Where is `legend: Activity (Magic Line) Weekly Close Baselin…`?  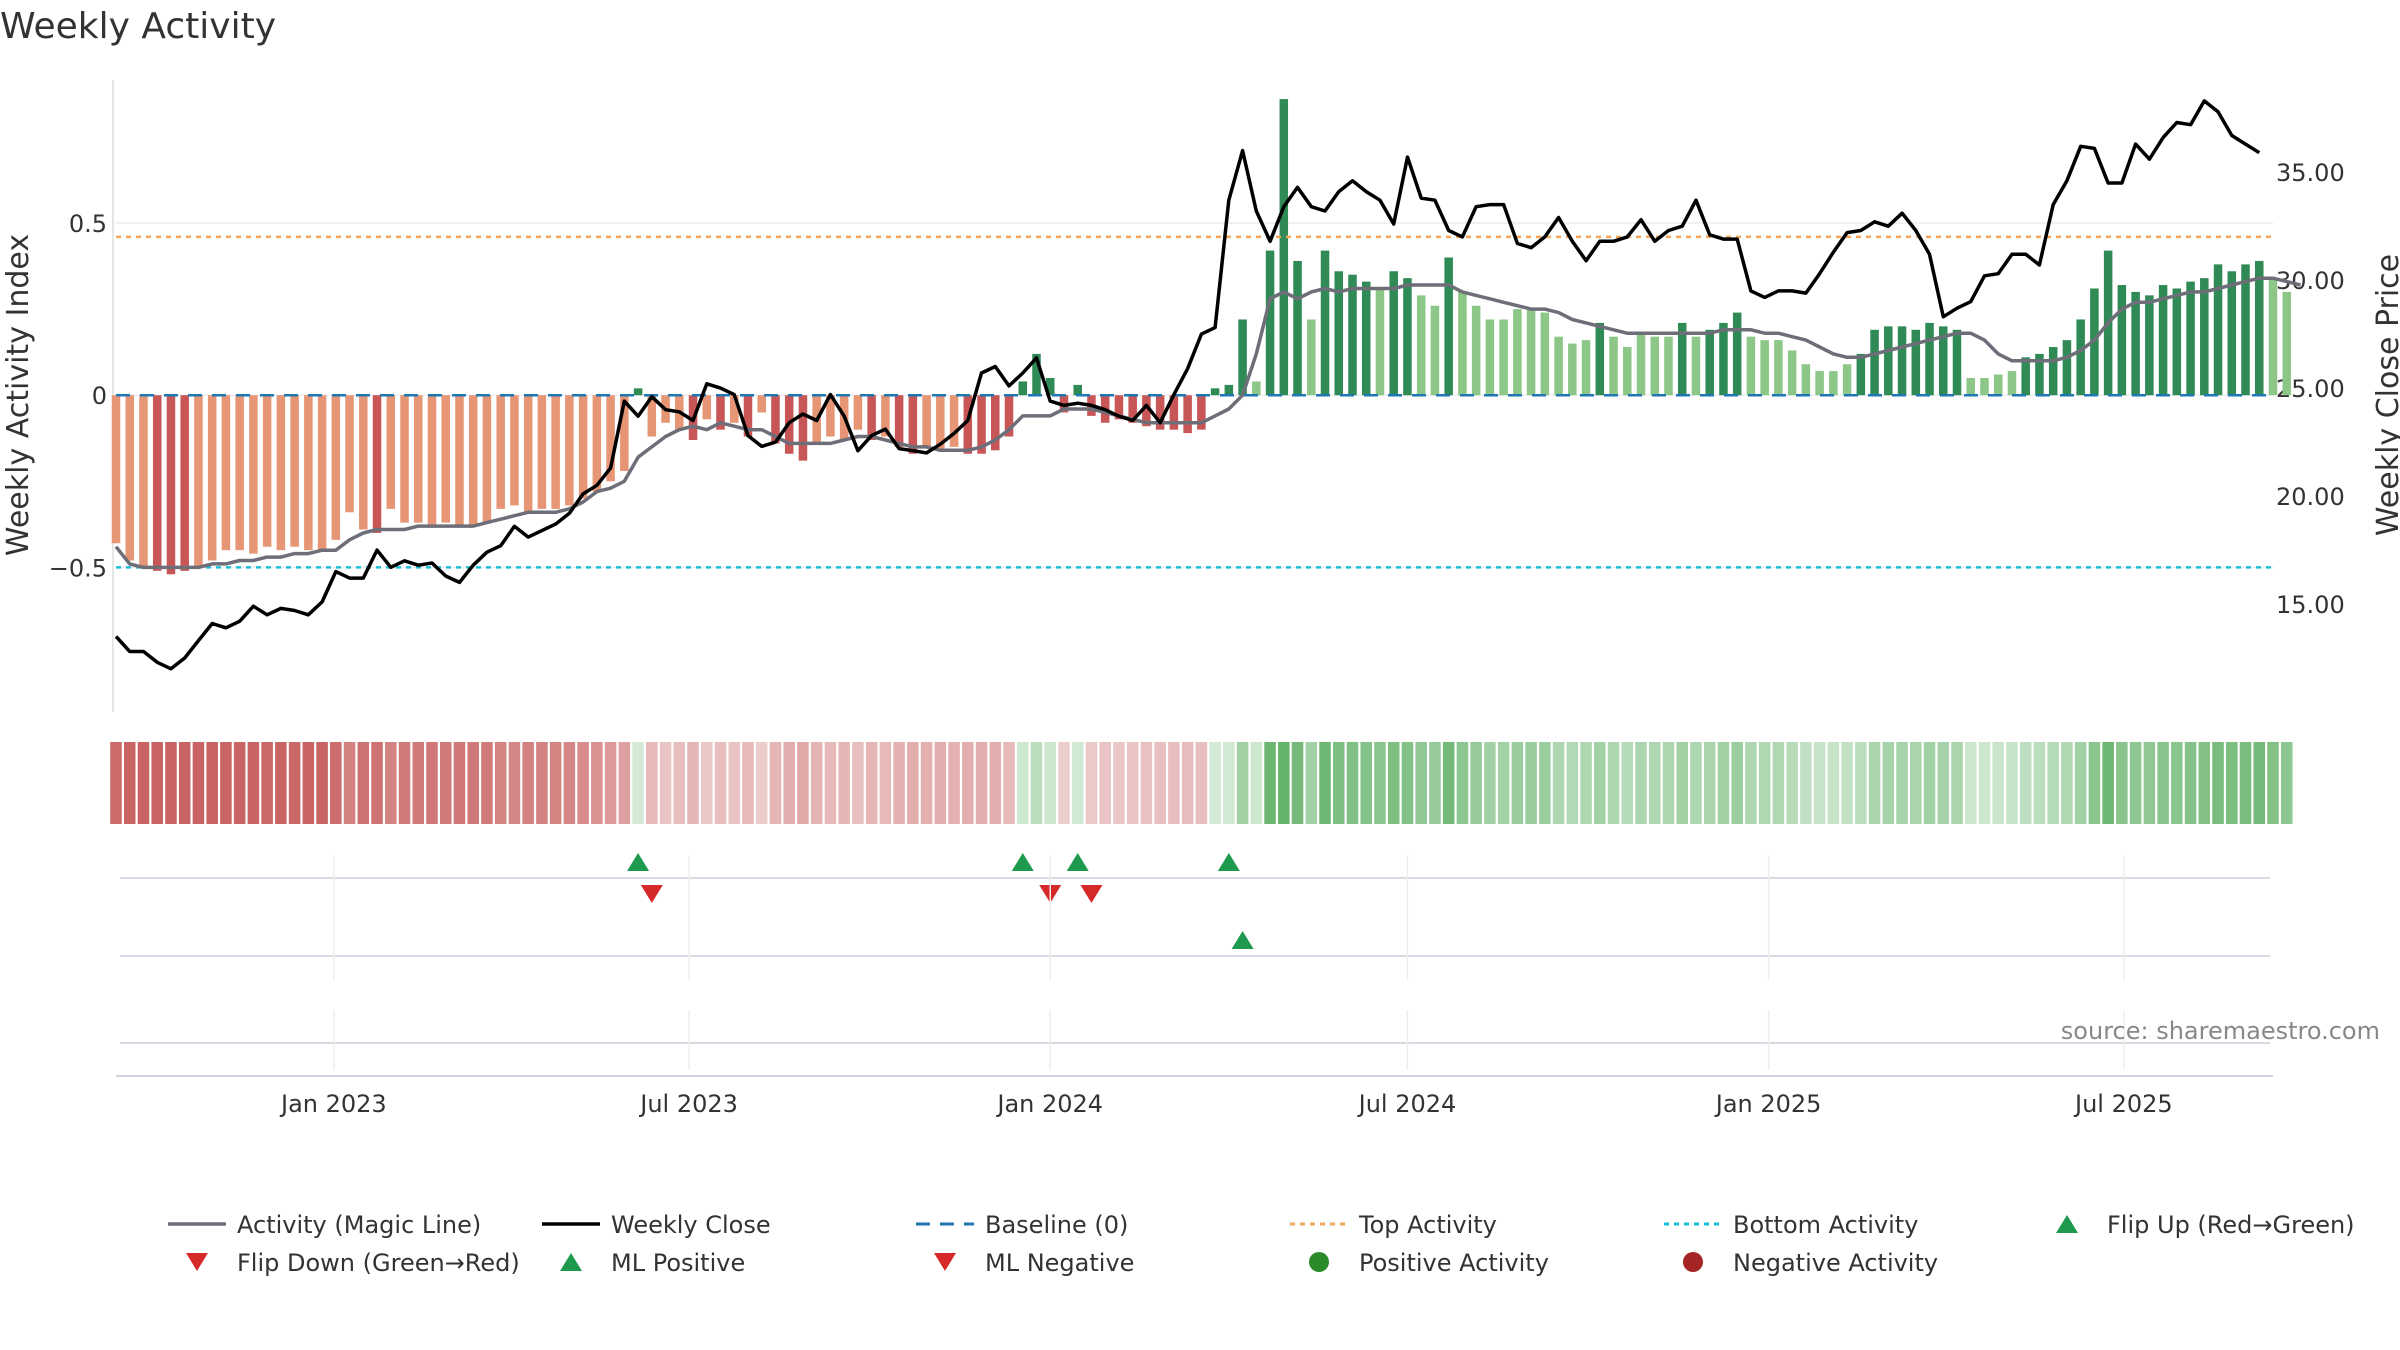 legend: Activity (Magic Line) Weekly Close Baselin… is located at coordinates (1261, 1244).